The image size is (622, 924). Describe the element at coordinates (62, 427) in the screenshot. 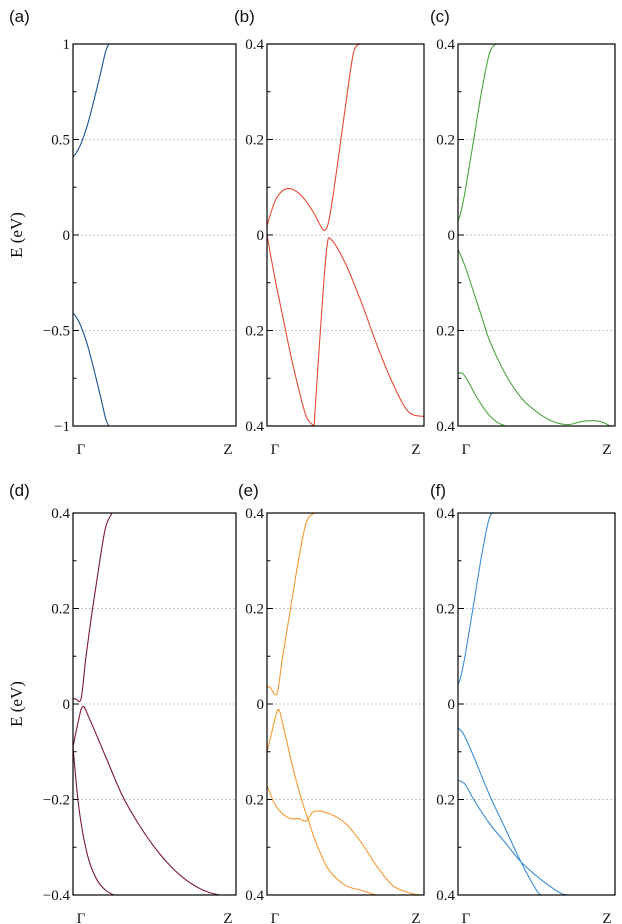

I see `y-tick-label: −1` at that location.